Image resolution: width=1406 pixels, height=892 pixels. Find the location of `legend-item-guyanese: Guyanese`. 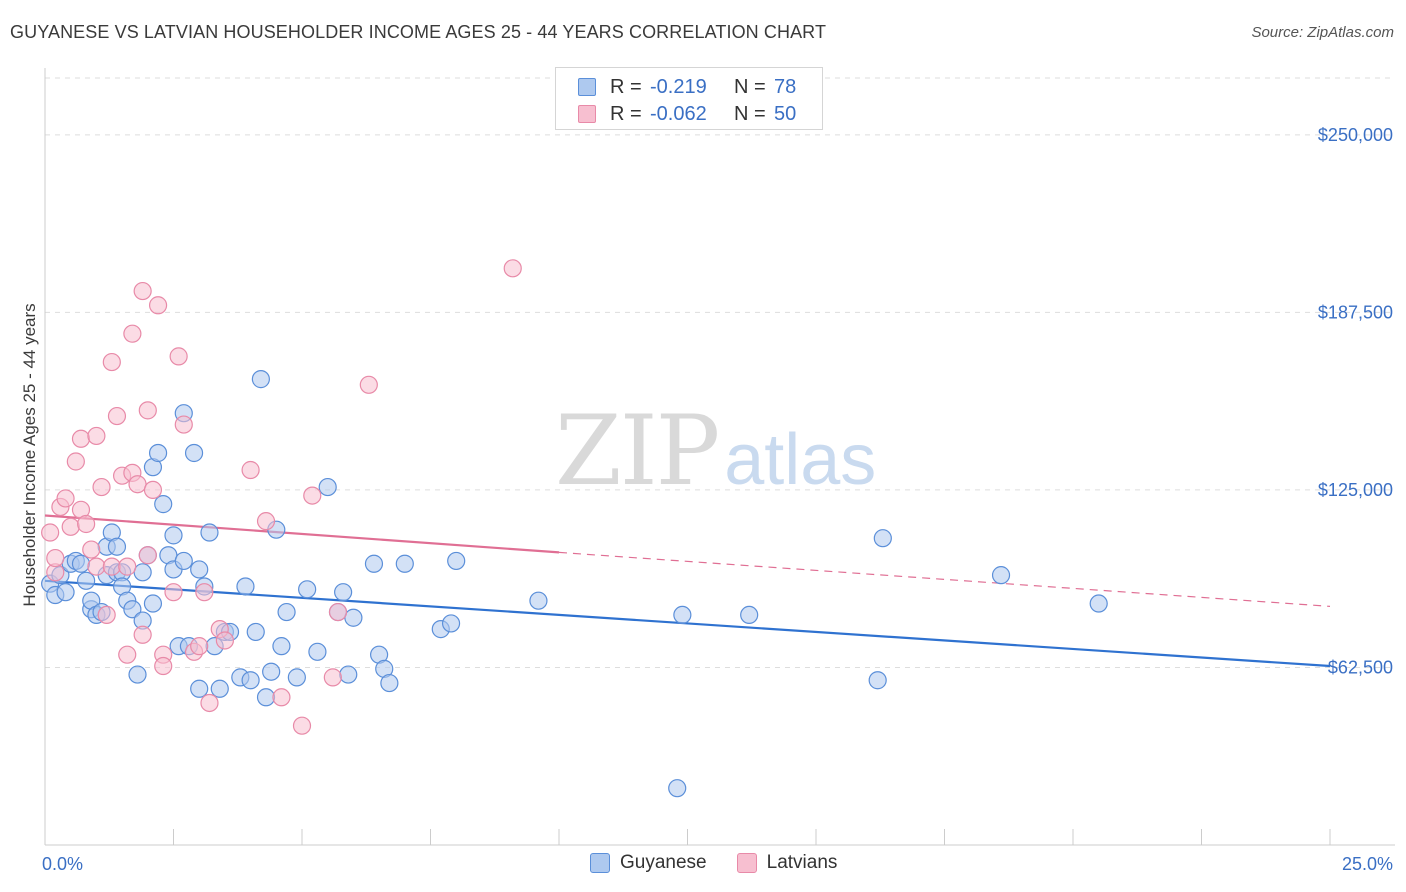

legend-item-guyanese: Guyanese is located at coordinates (648, 863).